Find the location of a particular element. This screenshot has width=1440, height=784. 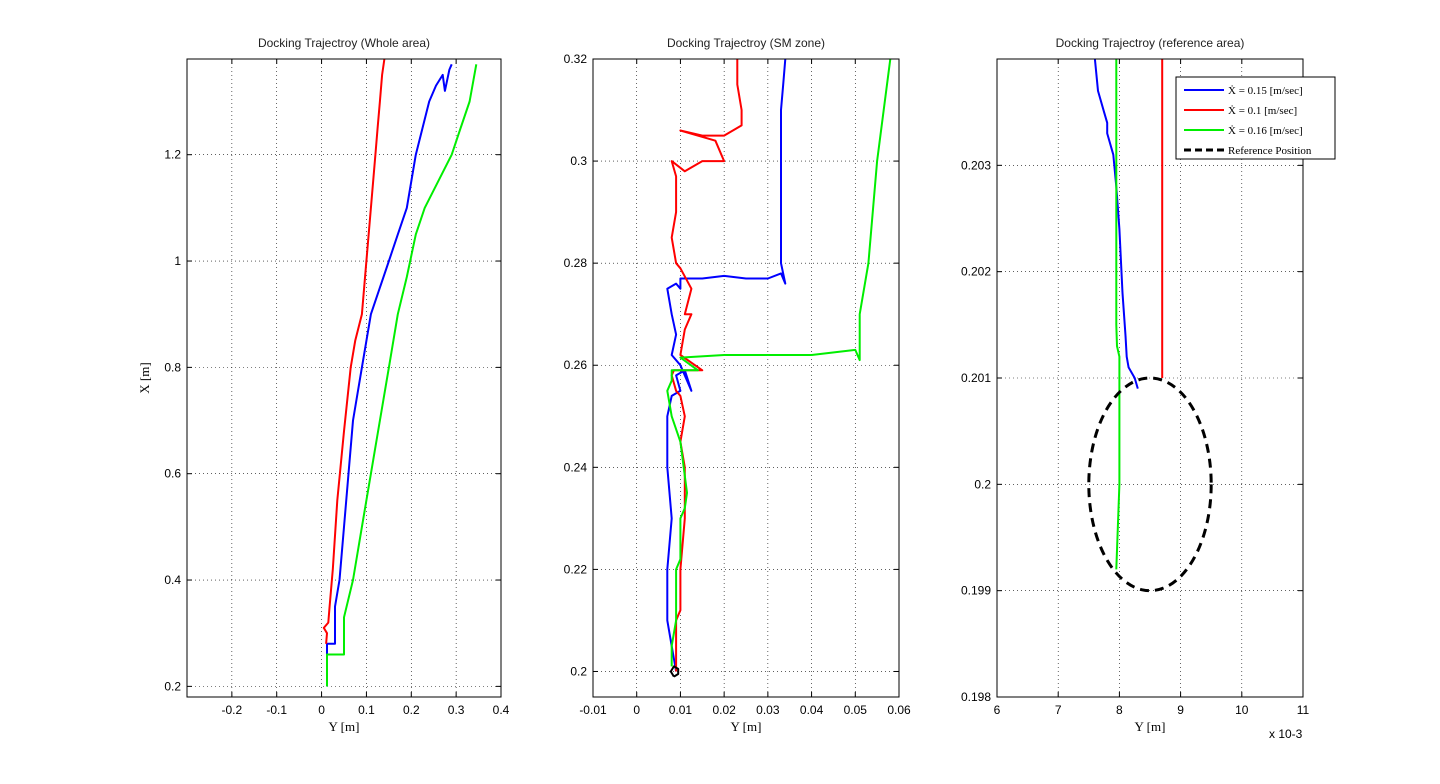

legend-entry: Ẋ = 0.16 [m/sec] is located at coordinates (1243, 131).